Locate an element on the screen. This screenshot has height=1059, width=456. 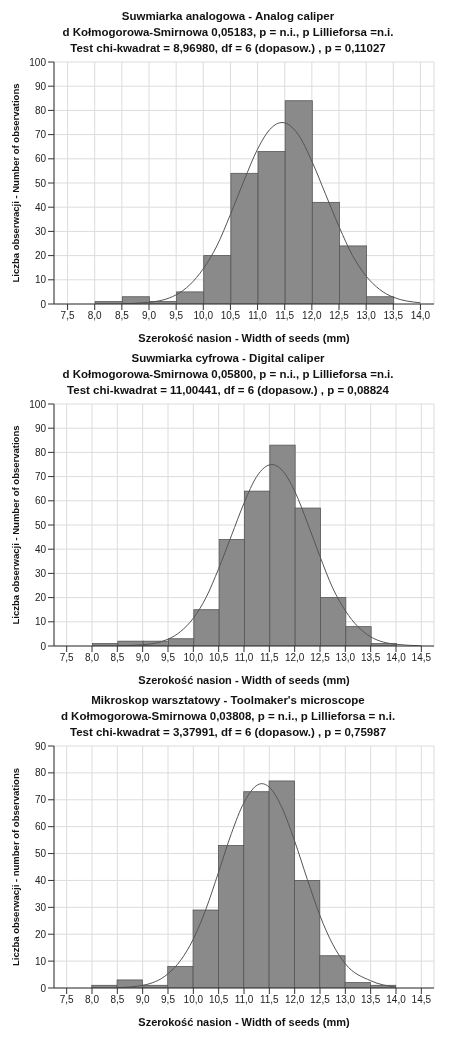
chart-title: Mikroskop warsztatowy - Toolmaker's microscope is located at coordinates (228, 700).